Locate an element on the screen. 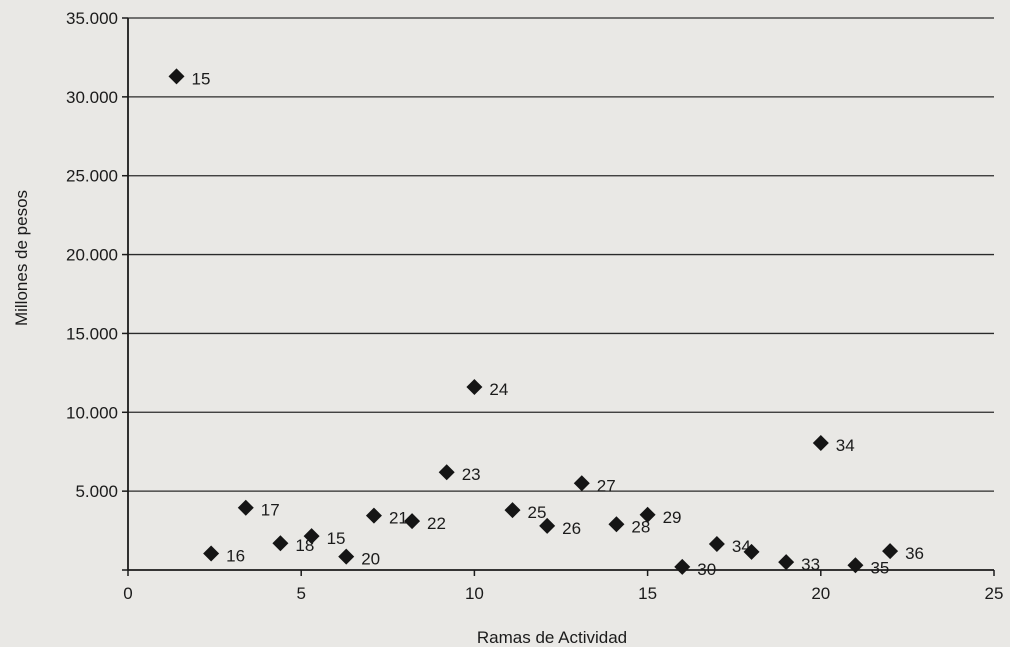 This screenshot has height=647, width=1010. x-axis-ticks: 0 5 10 15 20 25 is located at coordinates (563, 586).